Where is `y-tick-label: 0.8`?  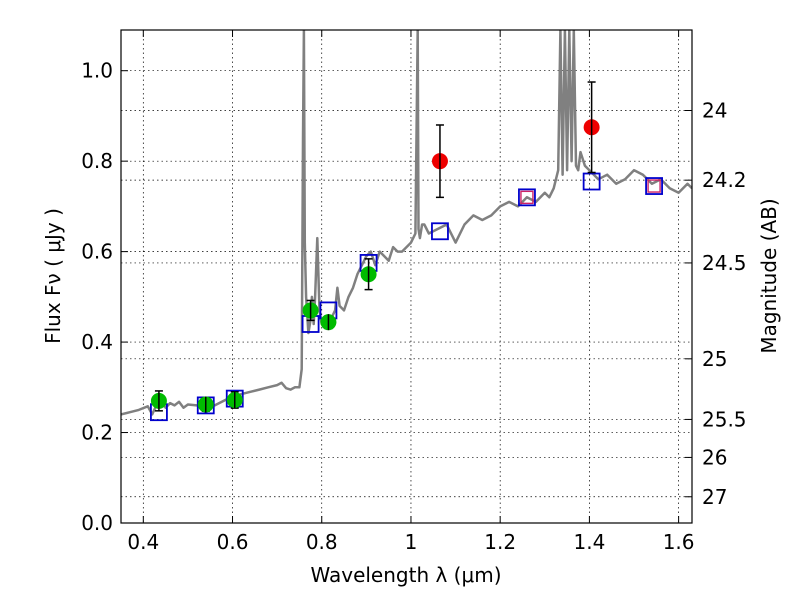
y-tick-label: 0.8 is located at coordinates (97, 161).